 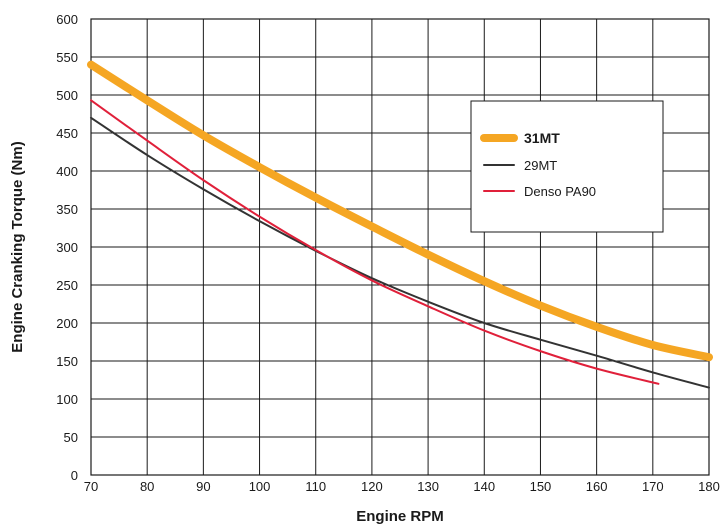 What do you see at coordinates (315, 486) in the screenshot?
I see `x-tick-label: 110` at bounding box center [315, 486].